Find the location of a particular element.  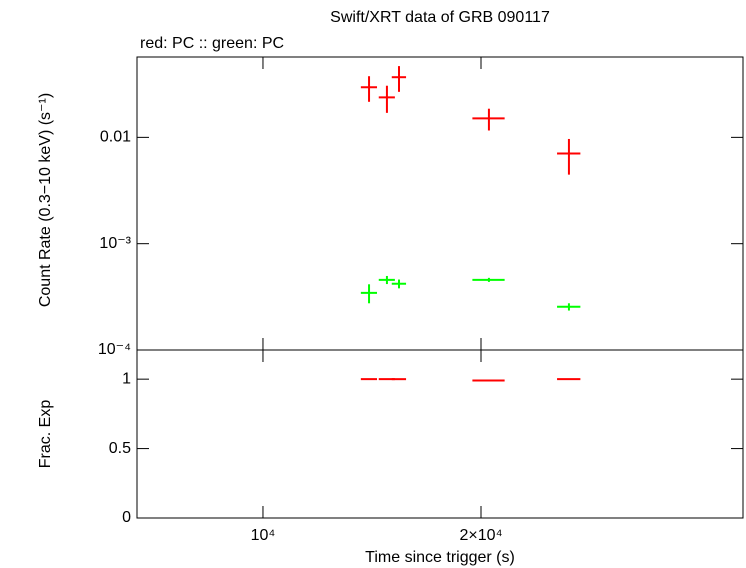

y-tick-label: 1 is located at coordinates (126, 378).